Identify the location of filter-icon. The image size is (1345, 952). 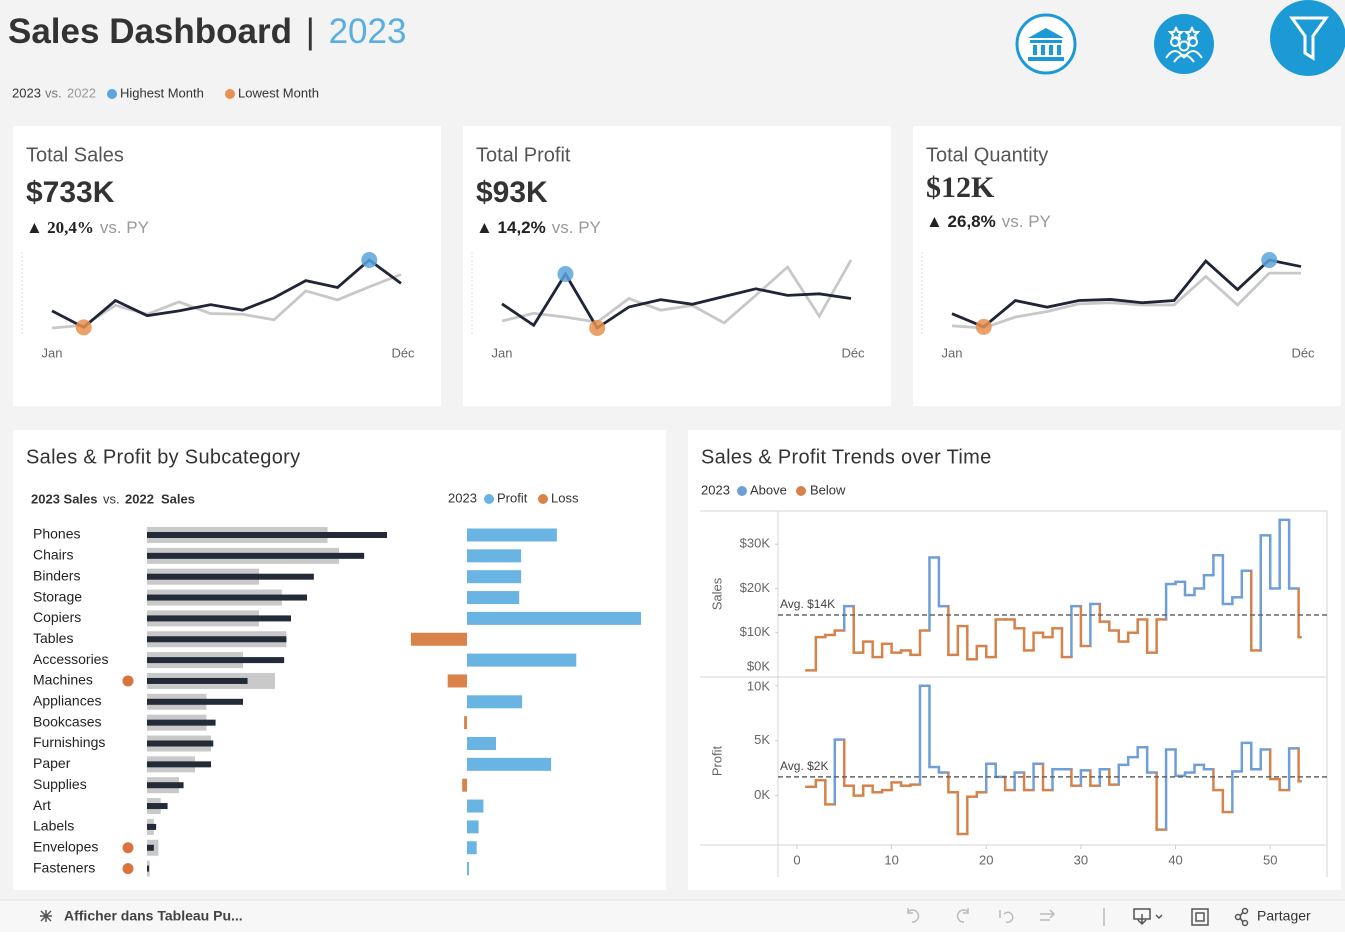
(1309, 38).